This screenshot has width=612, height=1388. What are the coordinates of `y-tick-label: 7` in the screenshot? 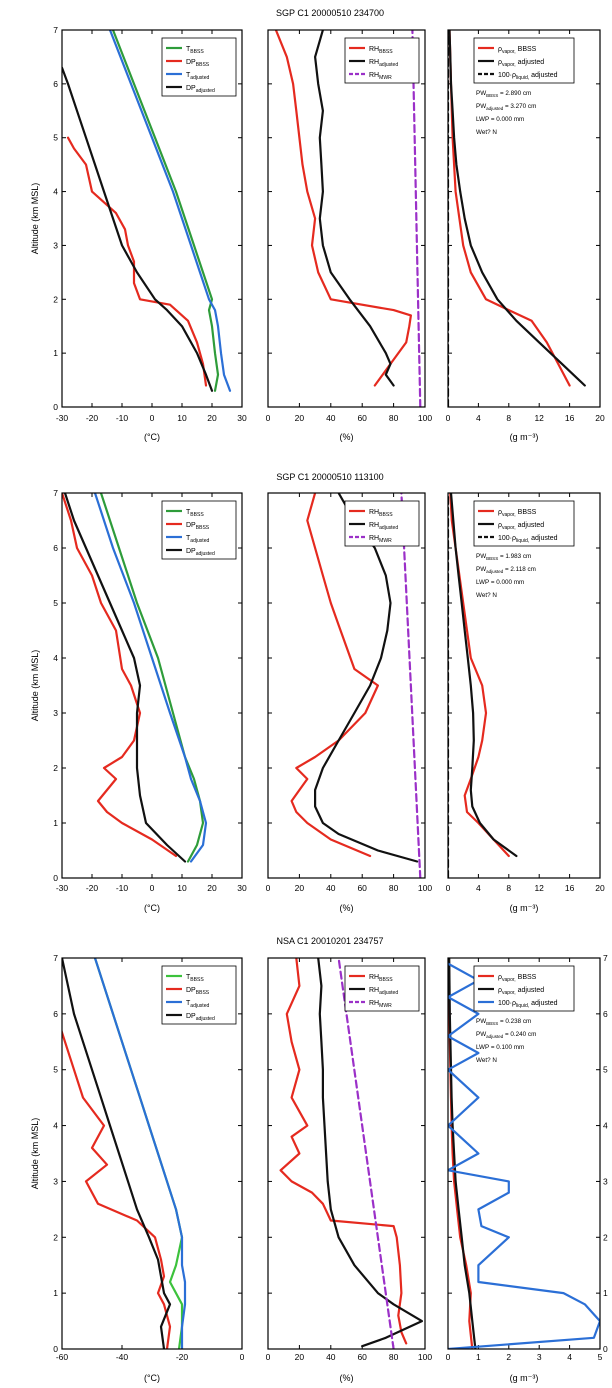 It's located at (55, 493).